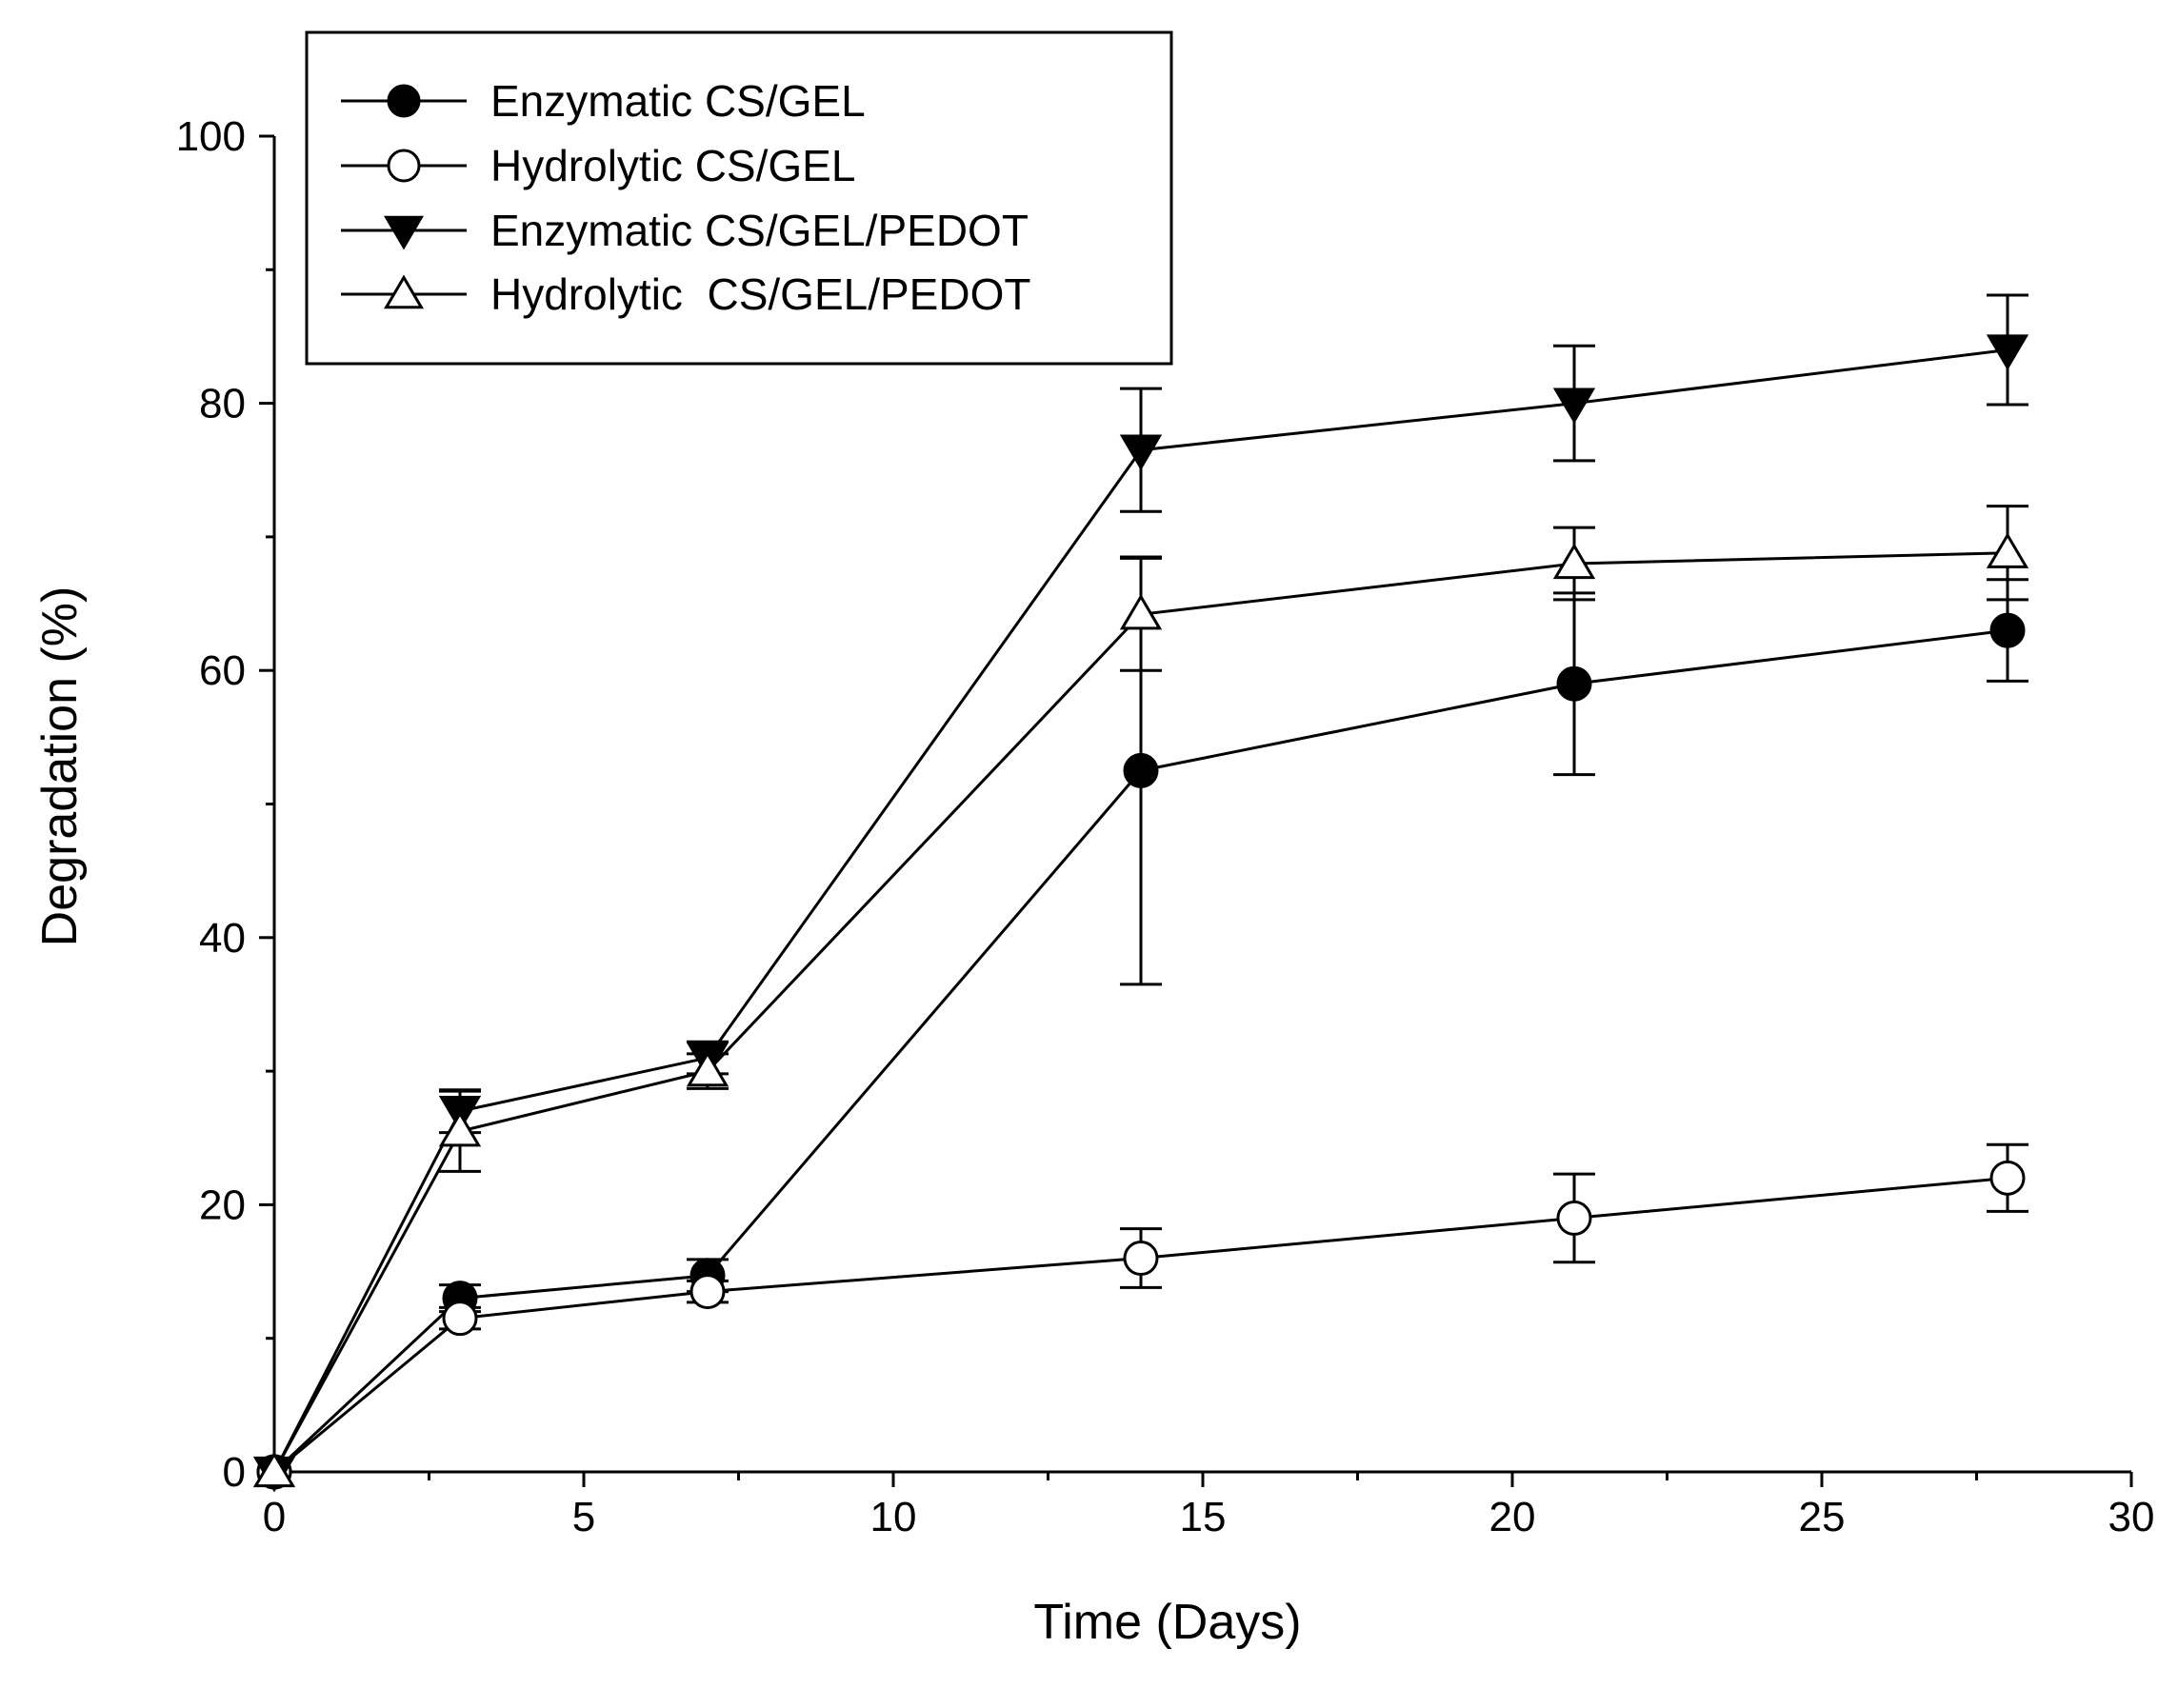 The height and width of the screenshot is (1708, 2178). I want to click on y-axis-label: Degradation (%), so click(60, 766).